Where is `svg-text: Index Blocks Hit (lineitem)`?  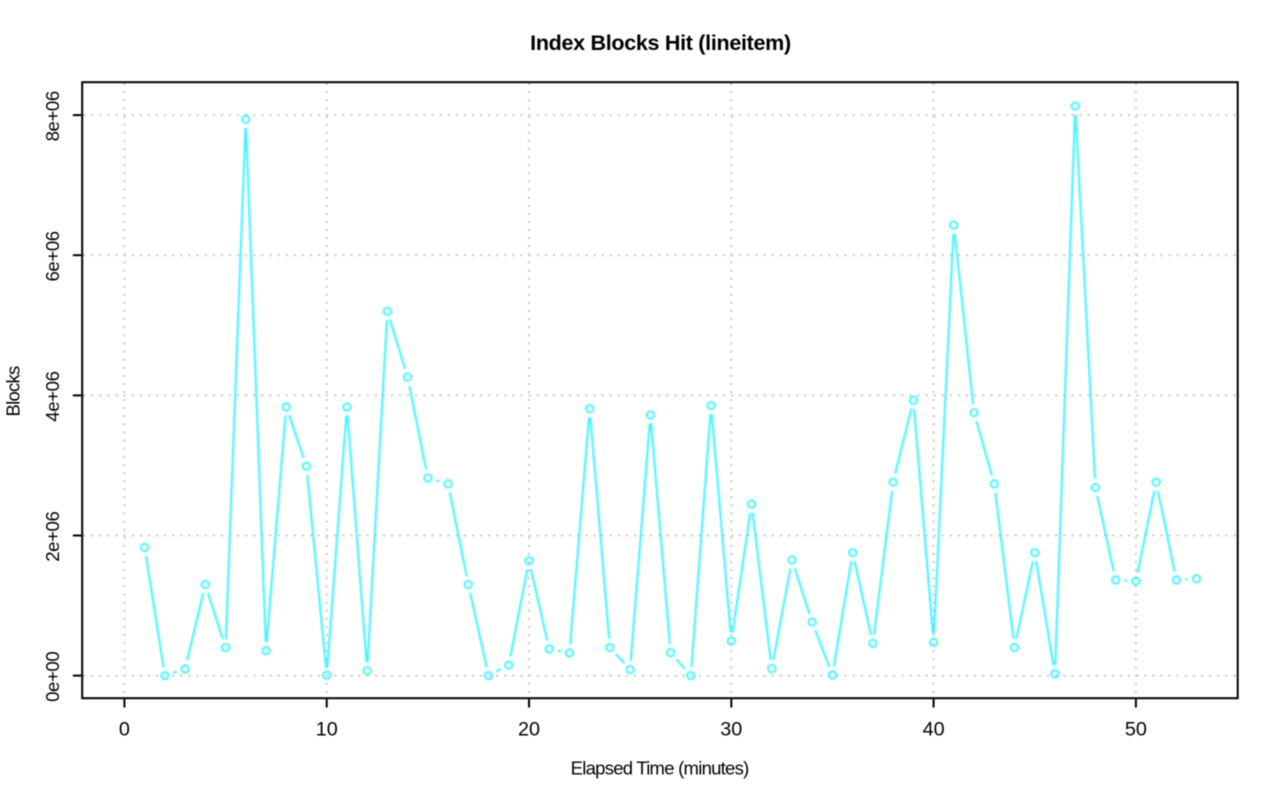 svg-text: Index Blocks Hit (lineitem) is located at coordinates (660, 43).